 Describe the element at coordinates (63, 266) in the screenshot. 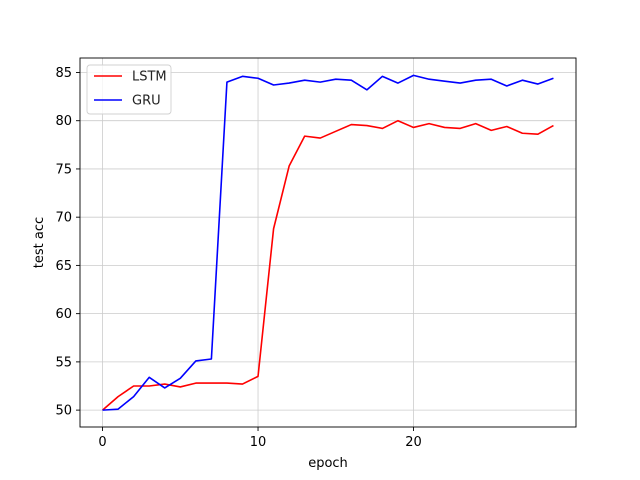

I see `y-tick-label: 65` at that location.